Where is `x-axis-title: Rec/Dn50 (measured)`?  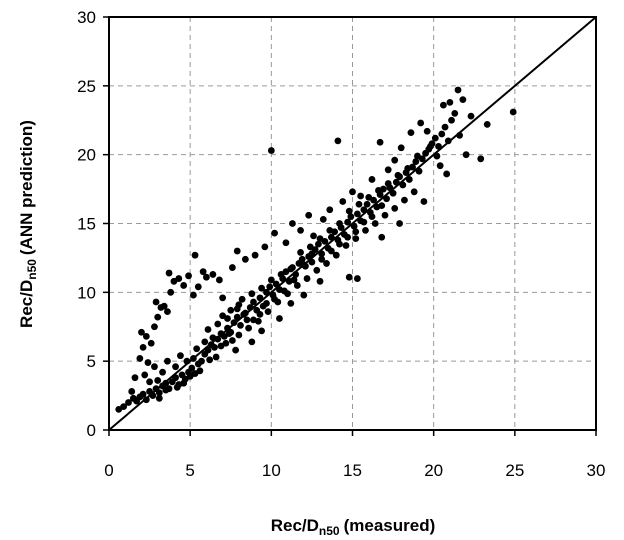
x-axis-title: Rec/Dn50 (measured) is located at coordinates (353, 527).